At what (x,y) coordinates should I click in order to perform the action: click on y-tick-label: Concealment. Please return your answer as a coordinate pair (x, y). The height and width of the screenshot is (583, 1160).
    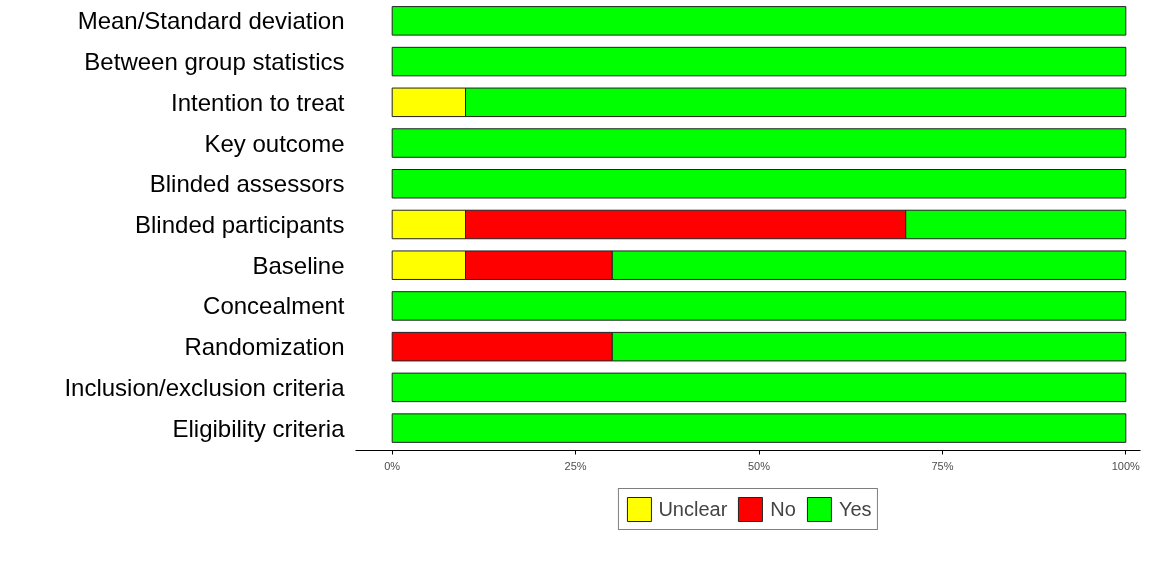
    Looking at the image, I should click on (274, 306).